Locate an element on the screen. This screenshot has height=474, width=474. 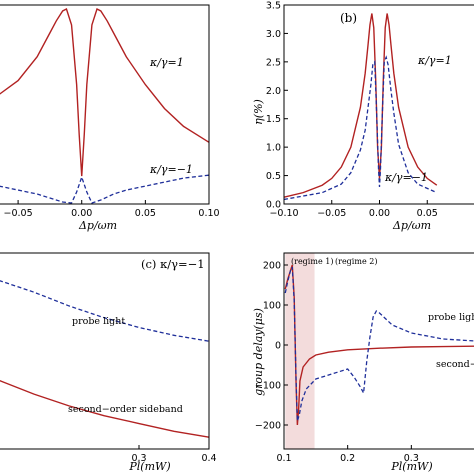
panel-1-xtick-label: −0.05 is located at coordinates (331, 213).